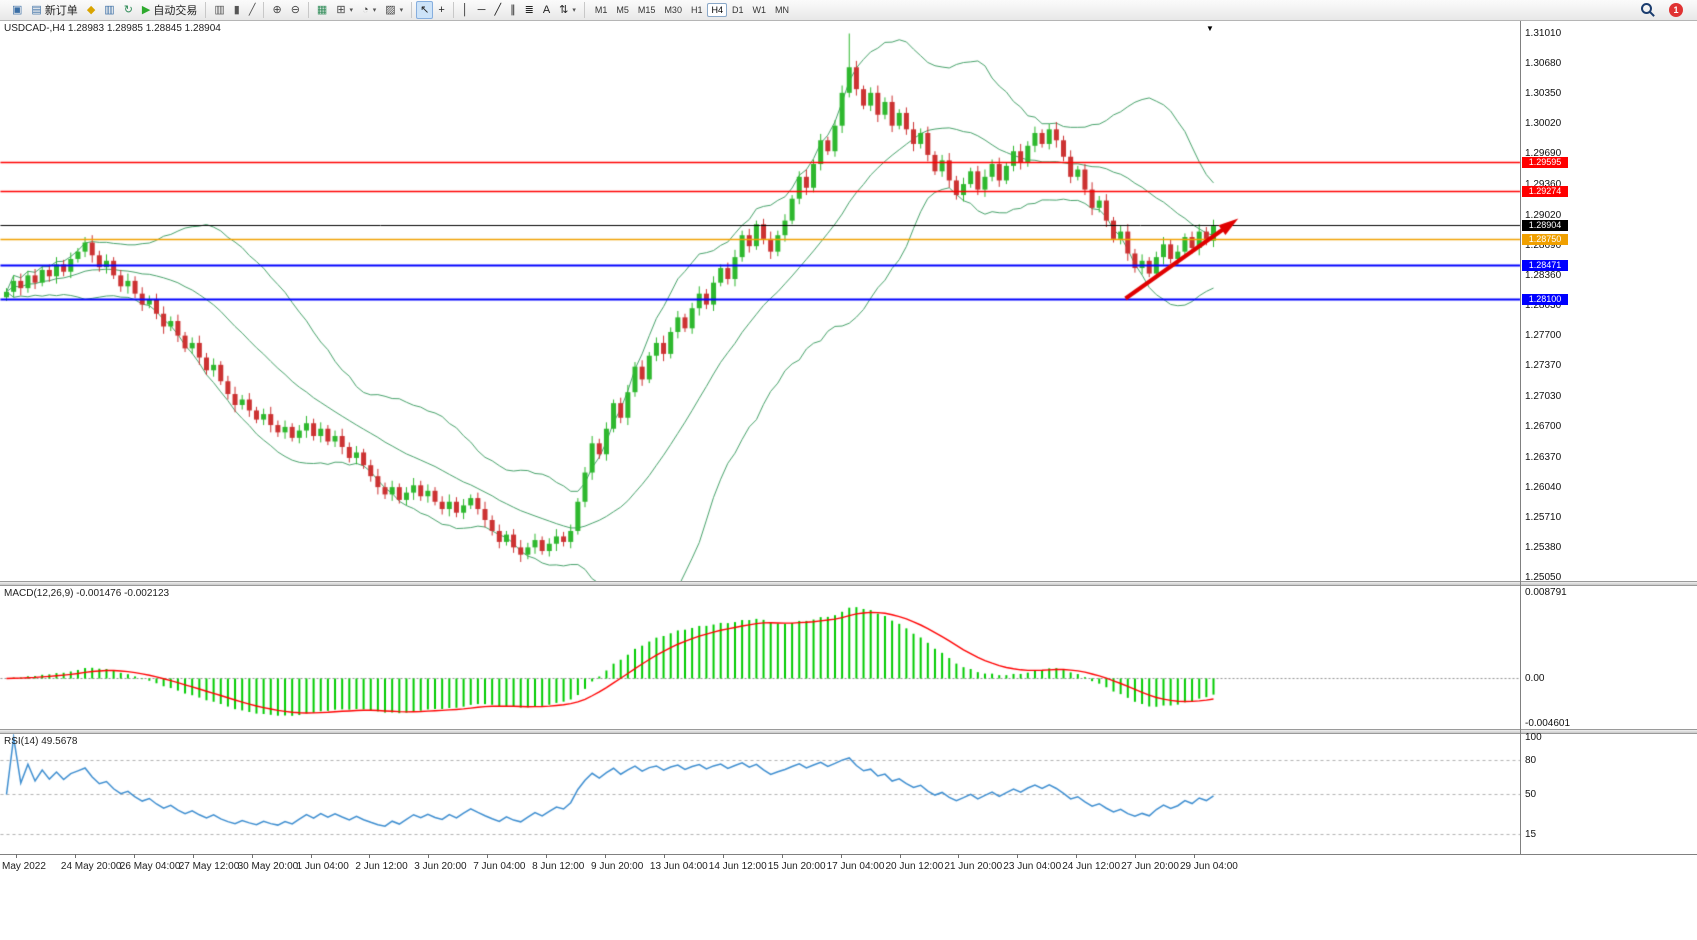 Image resolution: width=1697 pixels, height=940 pixels. What do you see at coordinates (737, 10) in the screenshot?
I see `timeframe-d1: D1` at bounding box center [737, 10].